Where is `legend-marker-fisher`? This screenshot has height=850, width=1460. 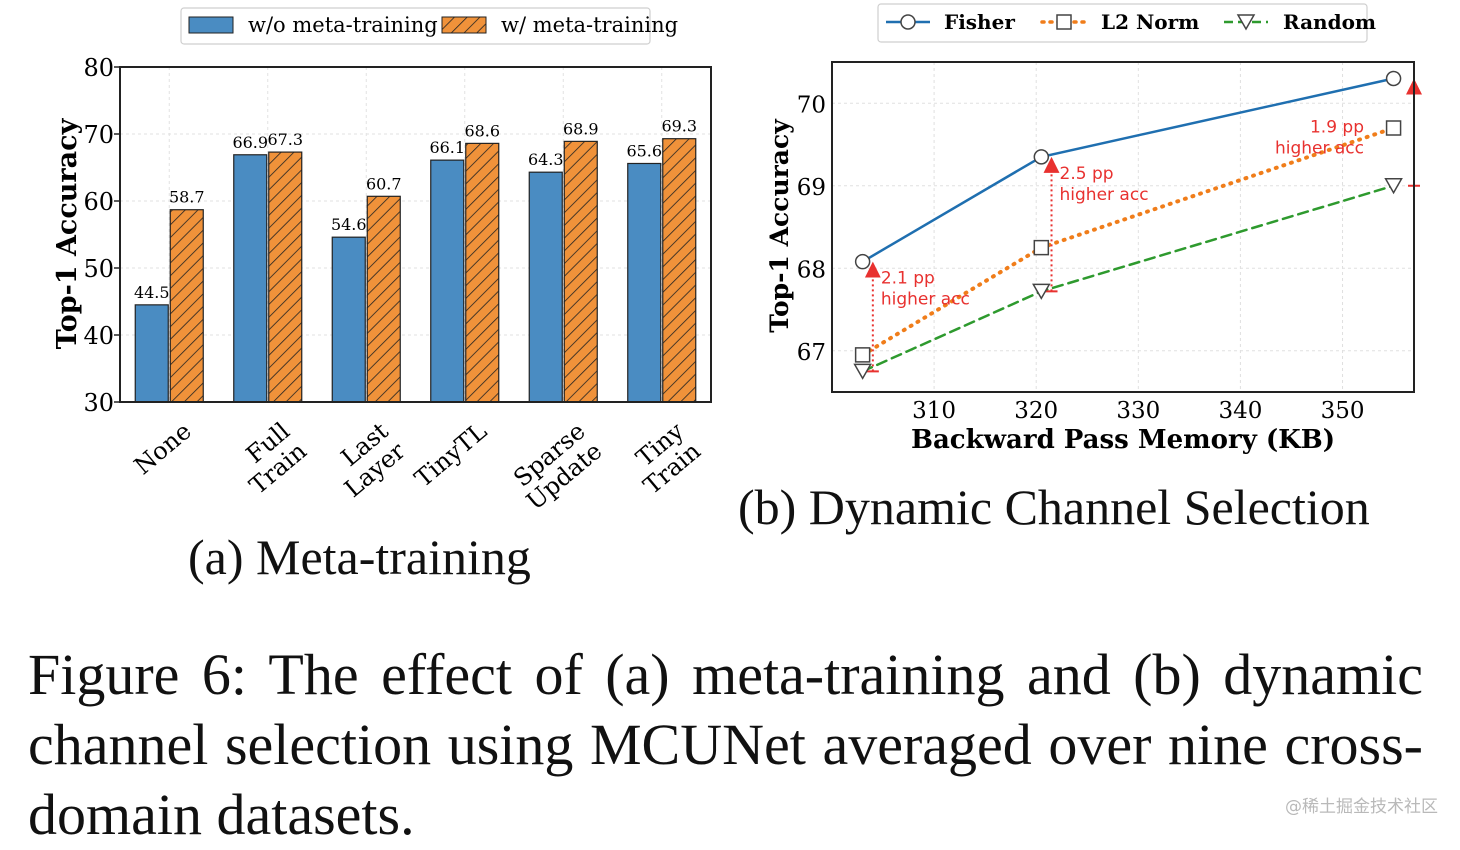
legend-marker-fisher is located at coordinates (908, 22).